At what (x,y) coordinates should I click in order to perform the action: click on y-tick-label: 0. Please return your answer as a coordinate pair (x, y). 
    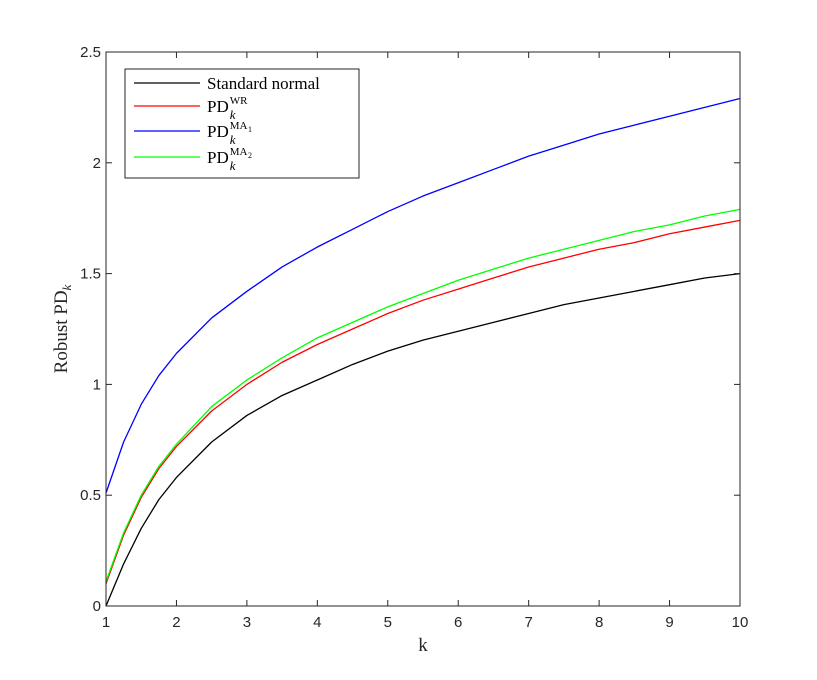
    Looking at the image, I should click on (97, 606).